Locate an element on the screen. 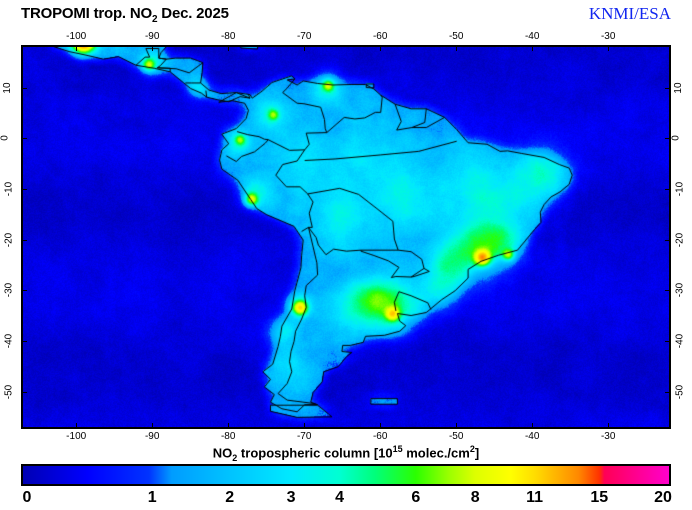 The image size is (692, 510). title-tail: Dec. 2025 is located at coordinates (193, 13).